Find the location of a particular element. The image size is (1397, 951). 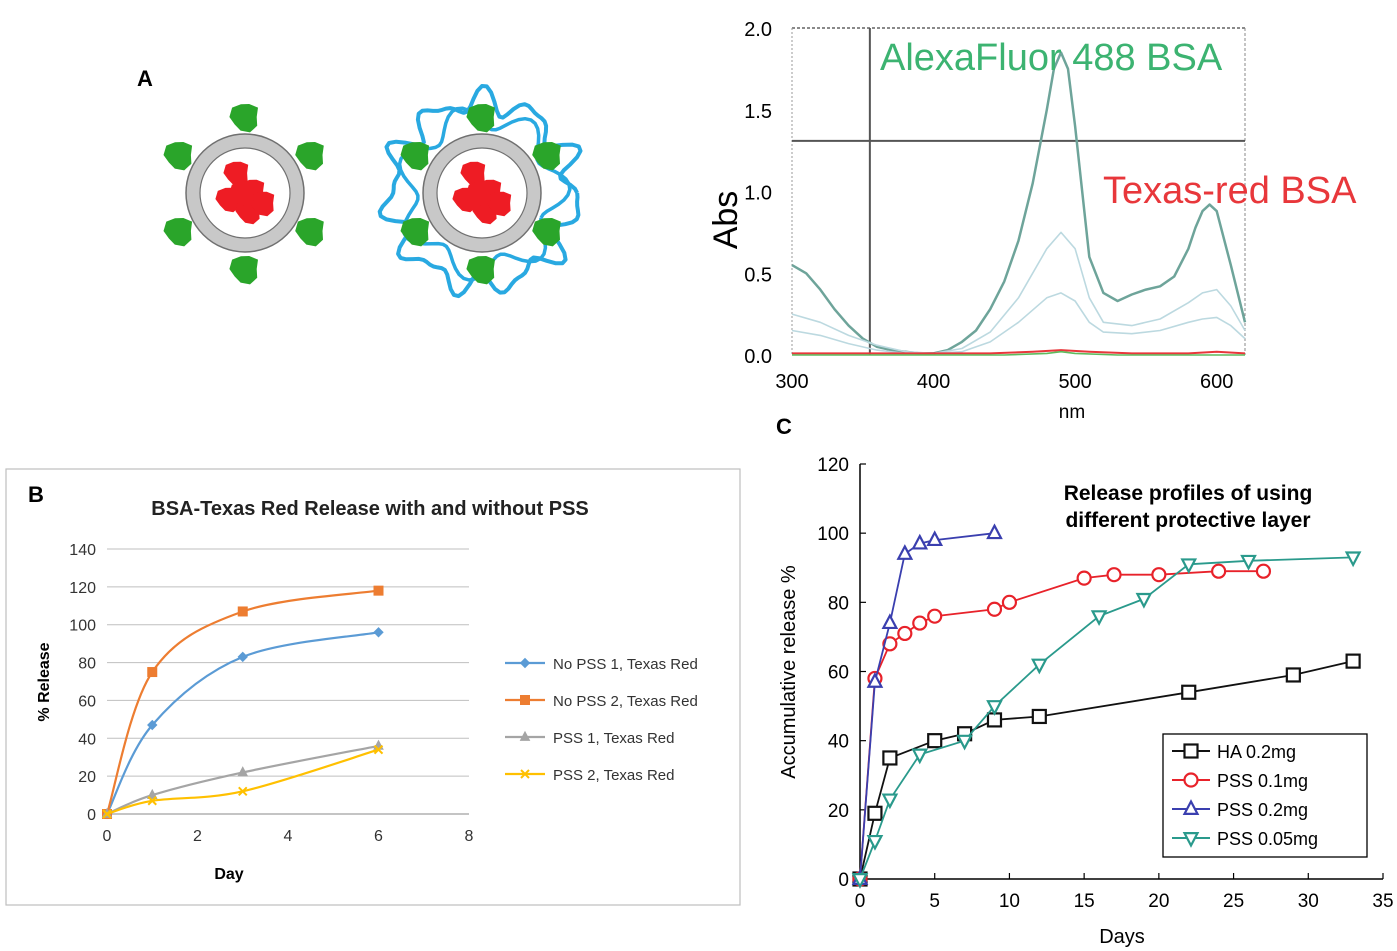

spectrum-x-tick-label: 300 is located at coordinates (791, 382).